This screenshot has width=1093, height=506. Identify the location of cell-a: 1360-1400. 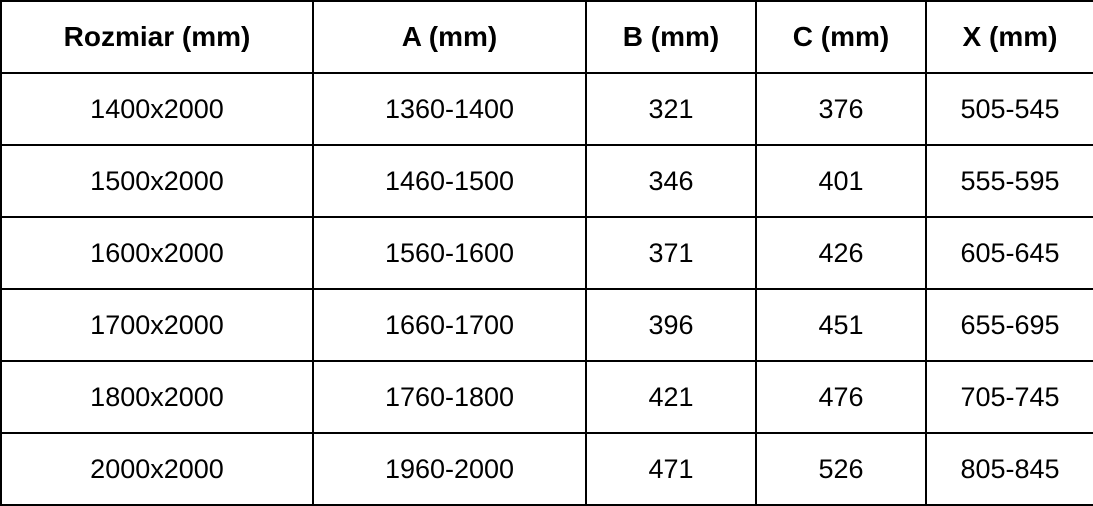
(449, 109).